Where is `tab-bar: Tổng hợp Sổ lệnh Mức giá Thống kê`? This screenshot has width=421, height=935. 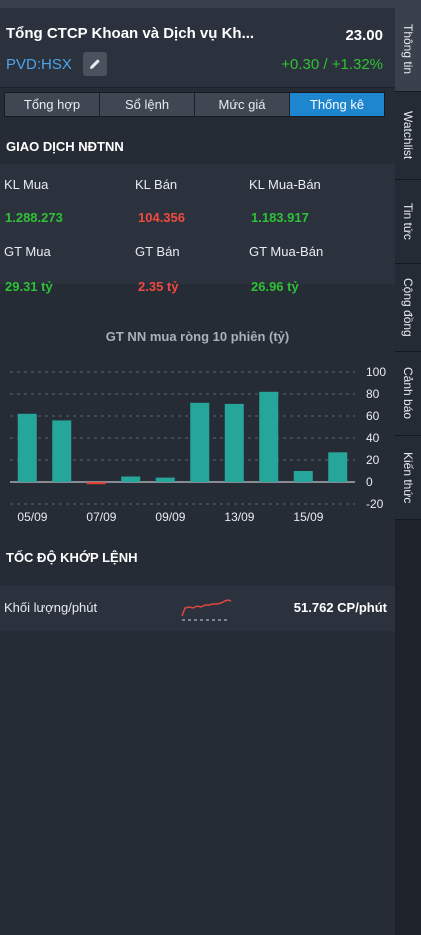 tab-bar: Tổng hợp Sổ lệnh Mức giá Thống kê is located at coordinates (194, 104).